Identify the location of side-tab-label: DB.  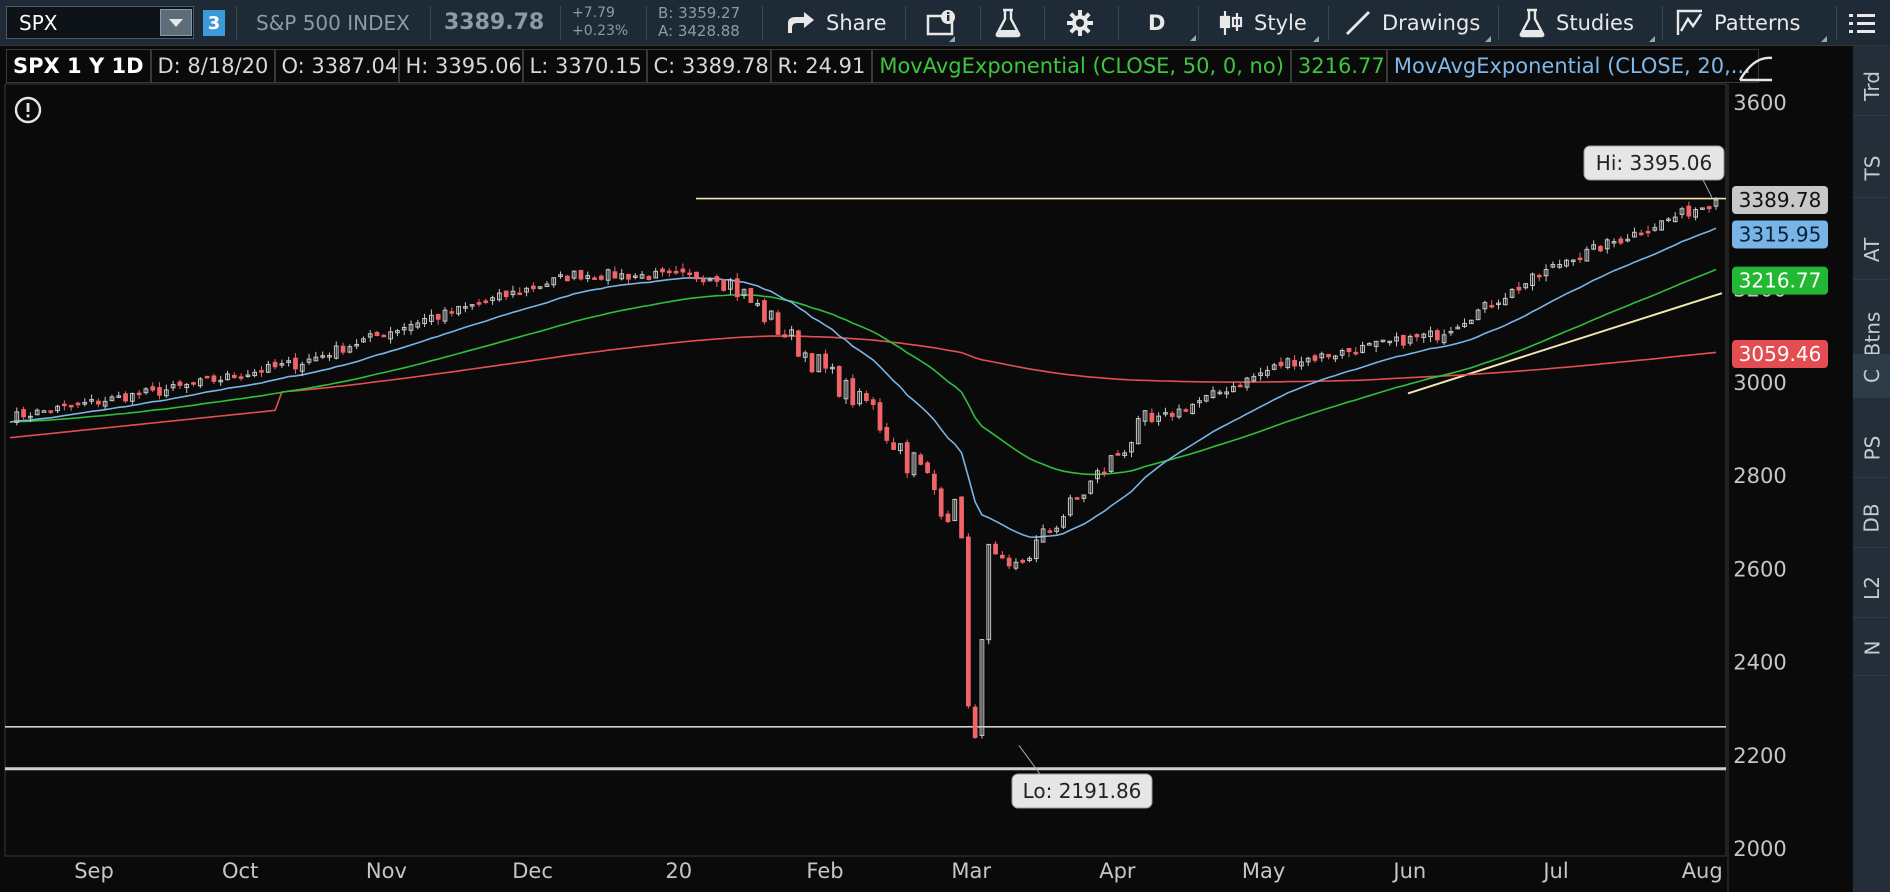
(1872, 517).